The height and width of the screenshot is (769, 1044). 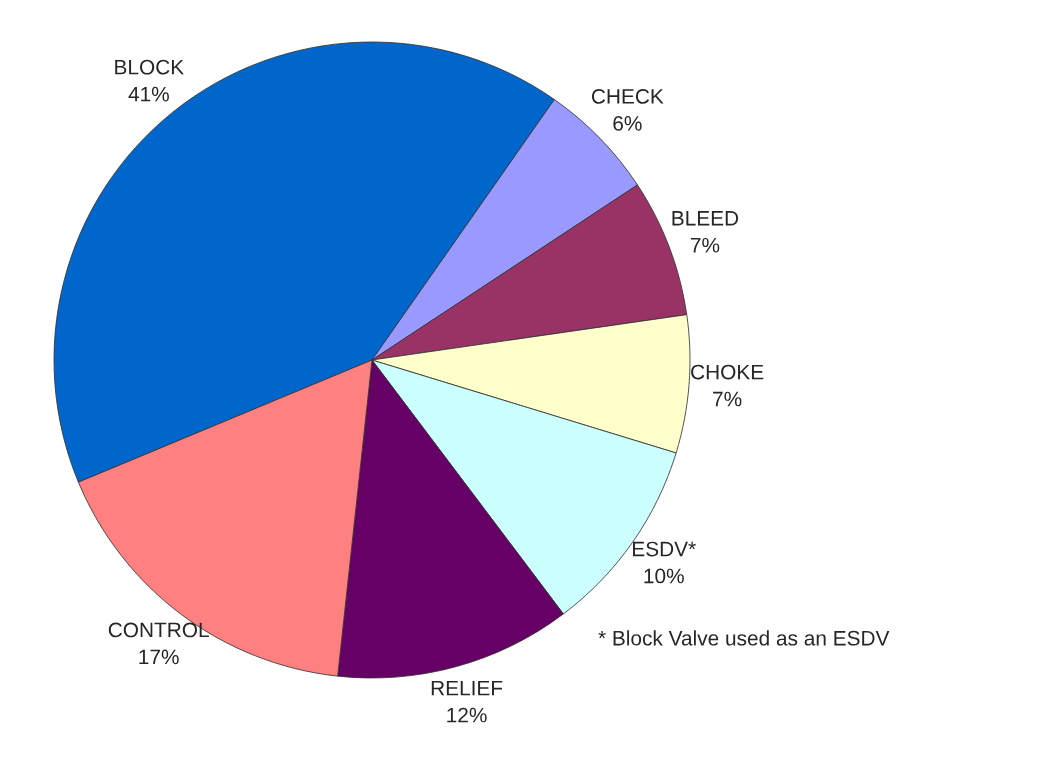 What do you see at coordinates (158, 630) in the screenshot?
I see `slice-label: CONTROL` at bounding box center [158, 630].